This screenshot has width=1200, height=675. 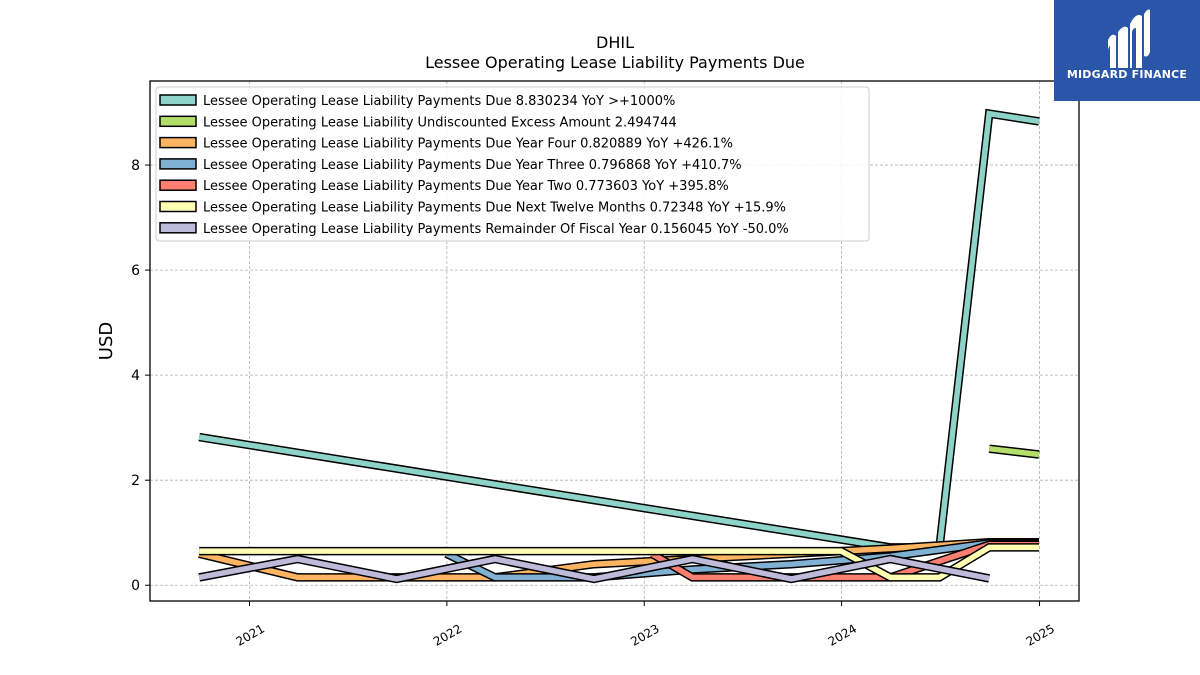 I want to click on brand-logo: MIDGARD FINANCE, so click(x=1127, y=50).